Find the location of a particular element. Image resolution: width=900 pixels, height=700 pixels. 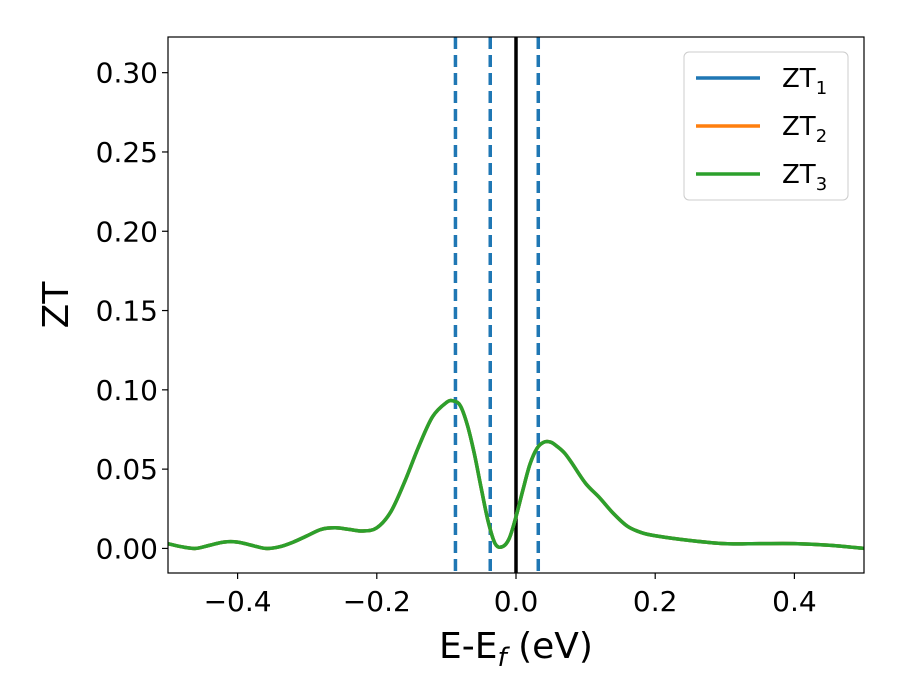

legend-box is located at coordinates (766, 126).